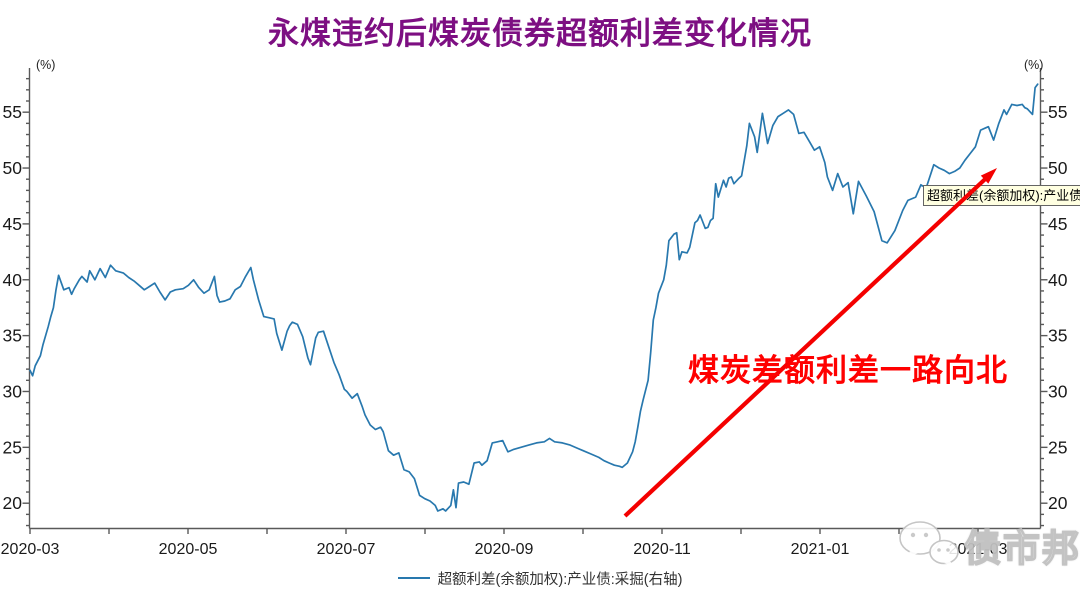 This screenshot has width=1080, height=599. Describe the element at coordinates (1001, 195) in the screenshot. I see `series-tooltip: 超额利差(余额加权):产业债` at that location.